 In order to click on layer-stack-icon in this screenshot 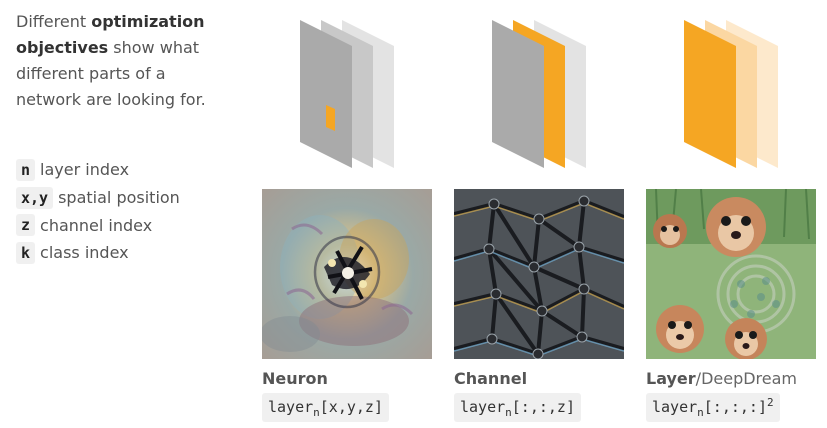, I will do `click(731, 94)`.